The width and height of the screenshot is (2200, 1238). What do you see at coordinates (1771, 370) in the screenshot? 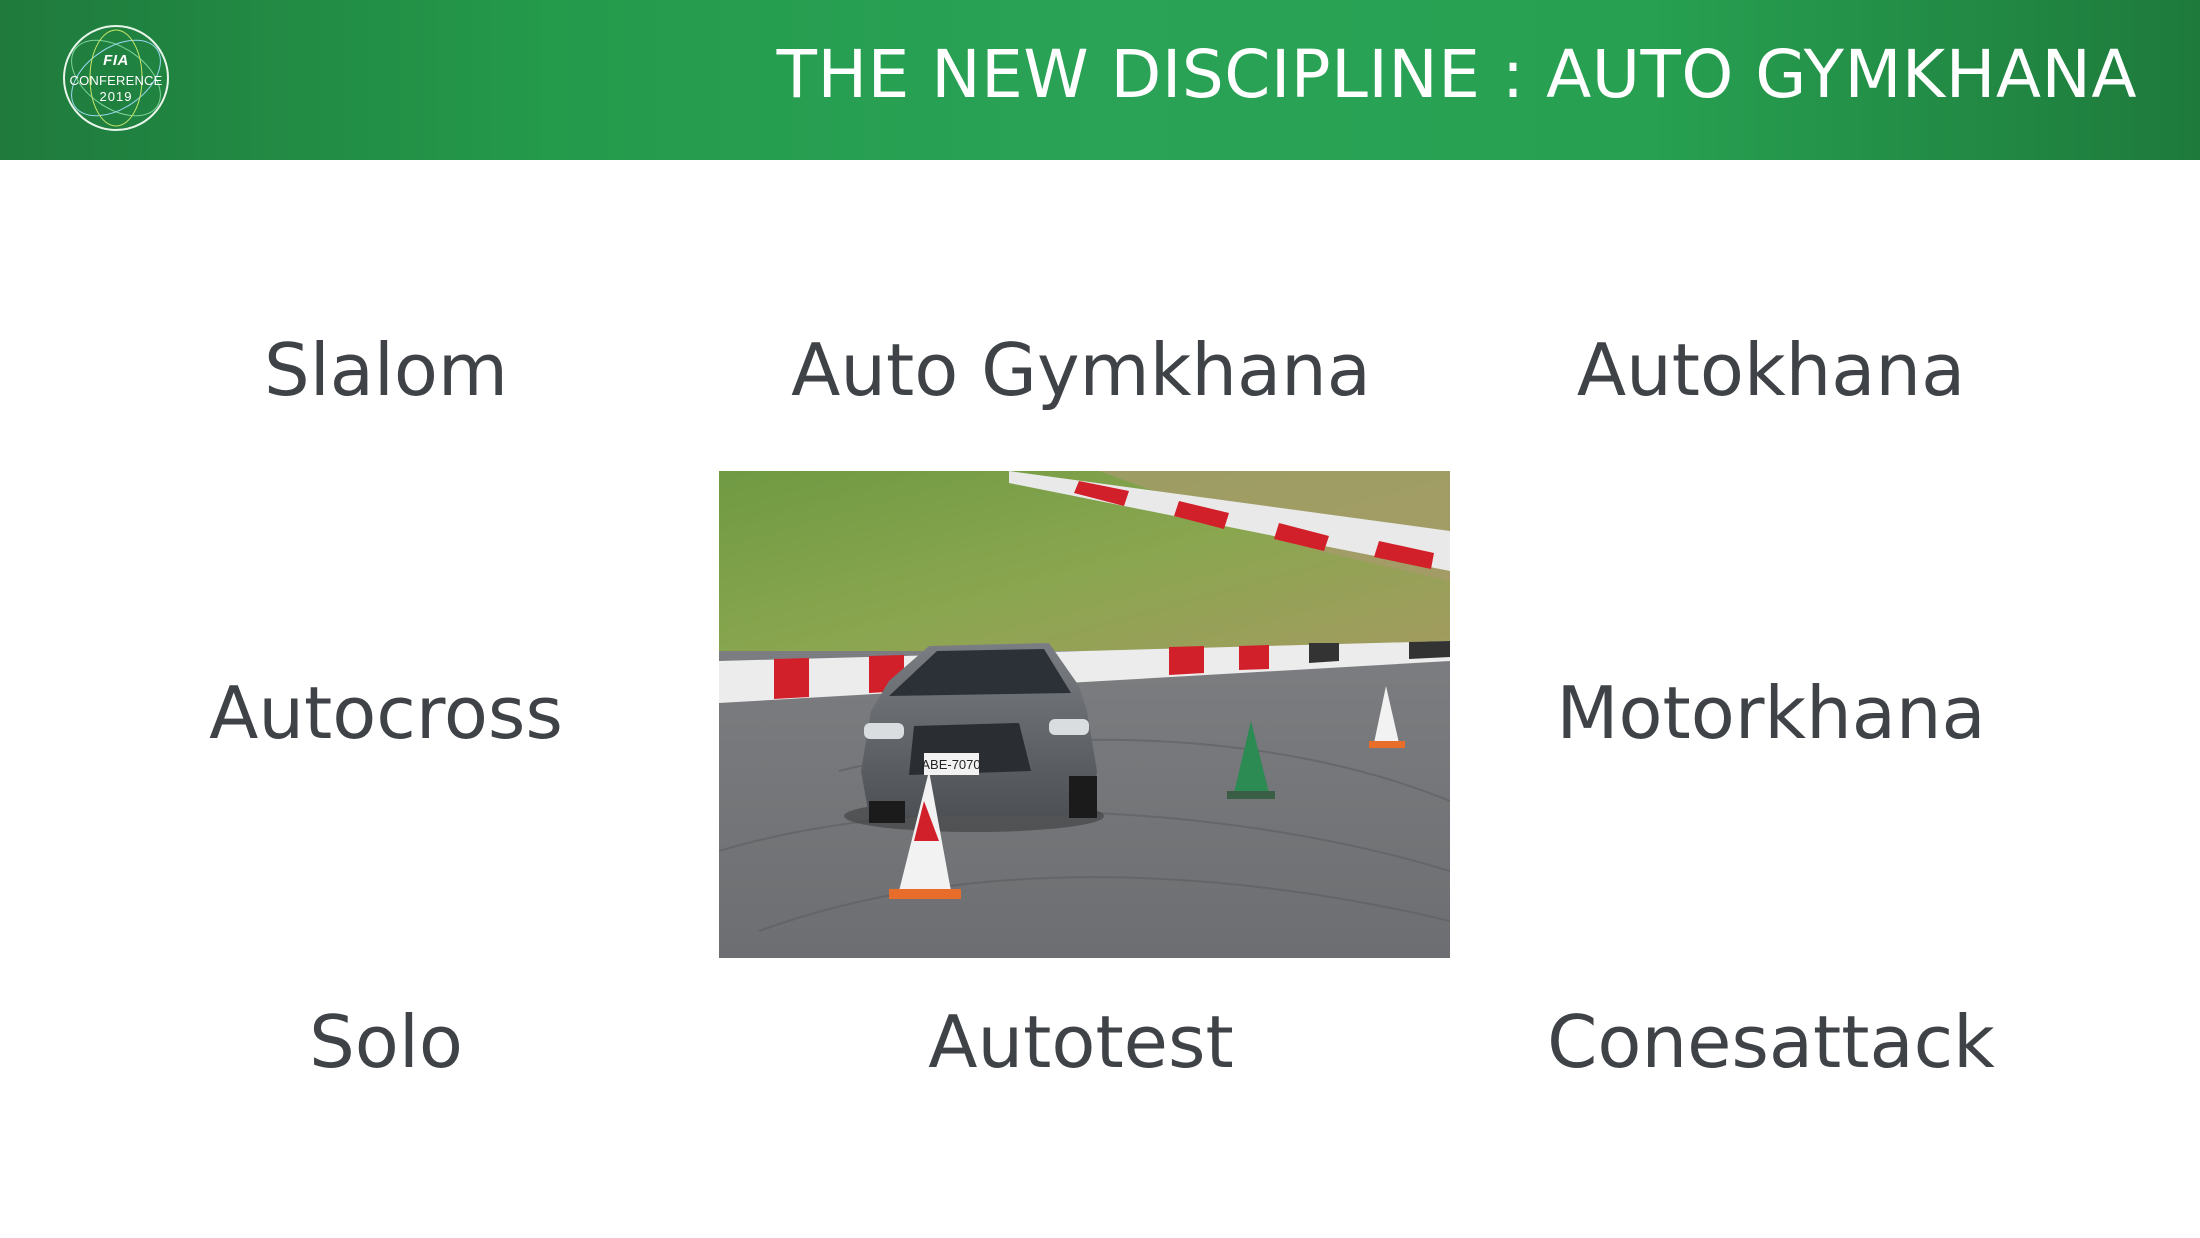
I see `term-autokhana: Autokhana` at bounding box center [1771, 370].